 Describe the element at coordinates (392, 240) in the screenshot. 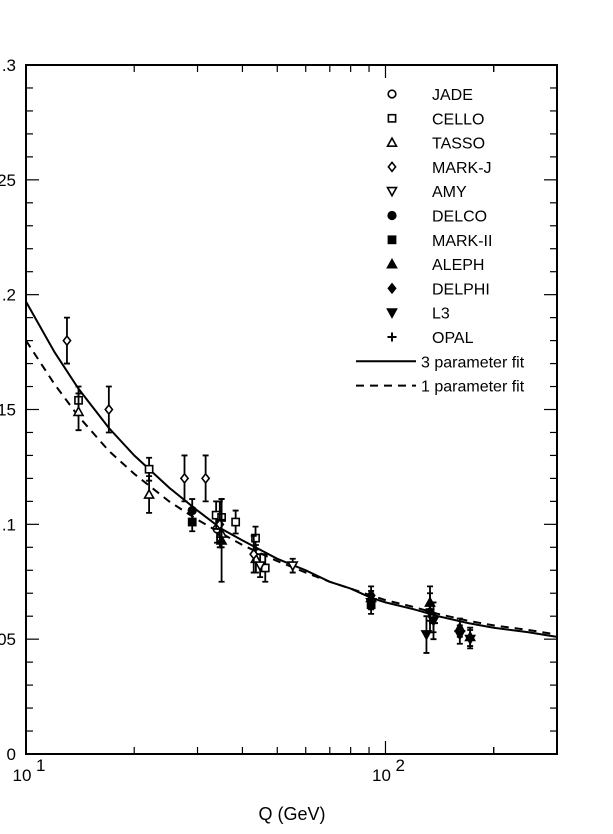

I see `legend-marker-mark-ii` at that location.